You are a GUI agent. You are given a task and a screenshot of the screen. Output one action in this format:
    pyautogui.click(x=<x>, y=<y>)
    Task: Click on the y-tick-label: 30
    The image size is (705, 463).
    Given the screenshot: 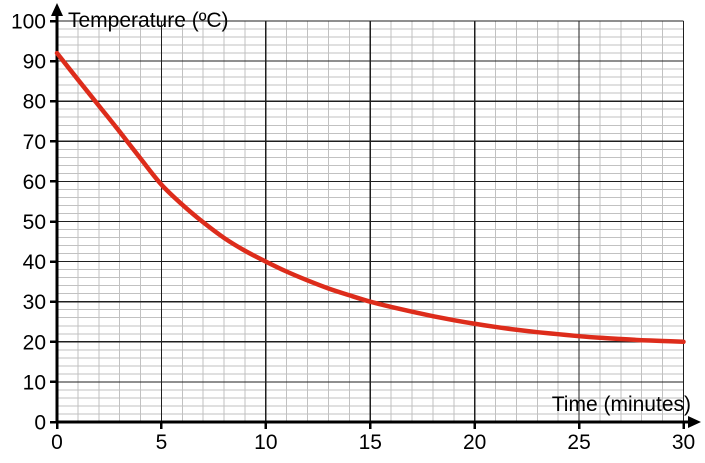 What is the action you would take?
    pyautogui.click(x=34, y=302)
    